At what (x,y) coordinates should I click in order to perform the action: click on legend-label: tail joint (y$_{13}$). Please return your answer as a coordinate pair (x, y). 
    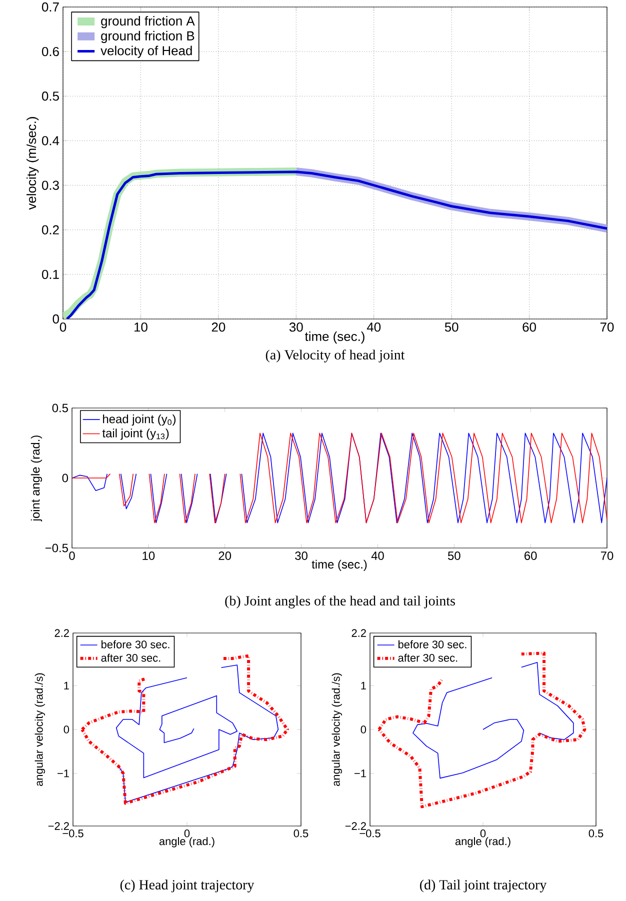
    Looking at the image, I should click on (135, 434).